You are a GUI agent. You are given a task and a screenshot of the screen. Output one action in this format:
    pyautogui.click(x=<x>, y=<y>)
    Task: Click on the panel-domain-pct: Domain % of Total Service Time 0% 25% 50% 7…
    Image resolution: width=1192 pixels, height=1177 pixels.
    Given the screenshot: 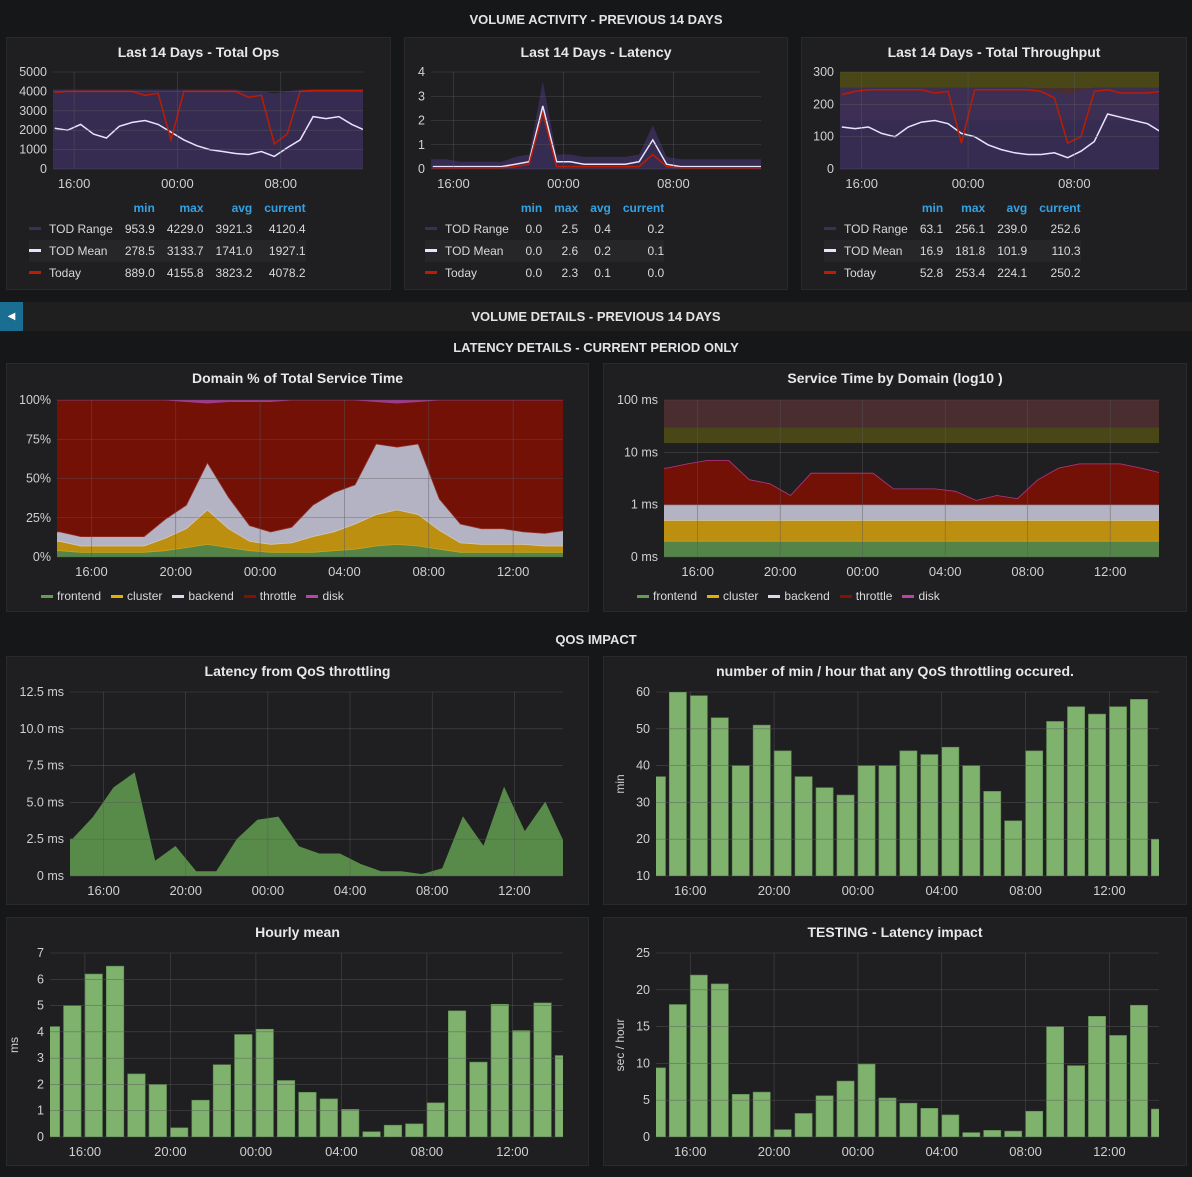 What is the action you would take?
    pyautogui.click(x=297, y=487)
    